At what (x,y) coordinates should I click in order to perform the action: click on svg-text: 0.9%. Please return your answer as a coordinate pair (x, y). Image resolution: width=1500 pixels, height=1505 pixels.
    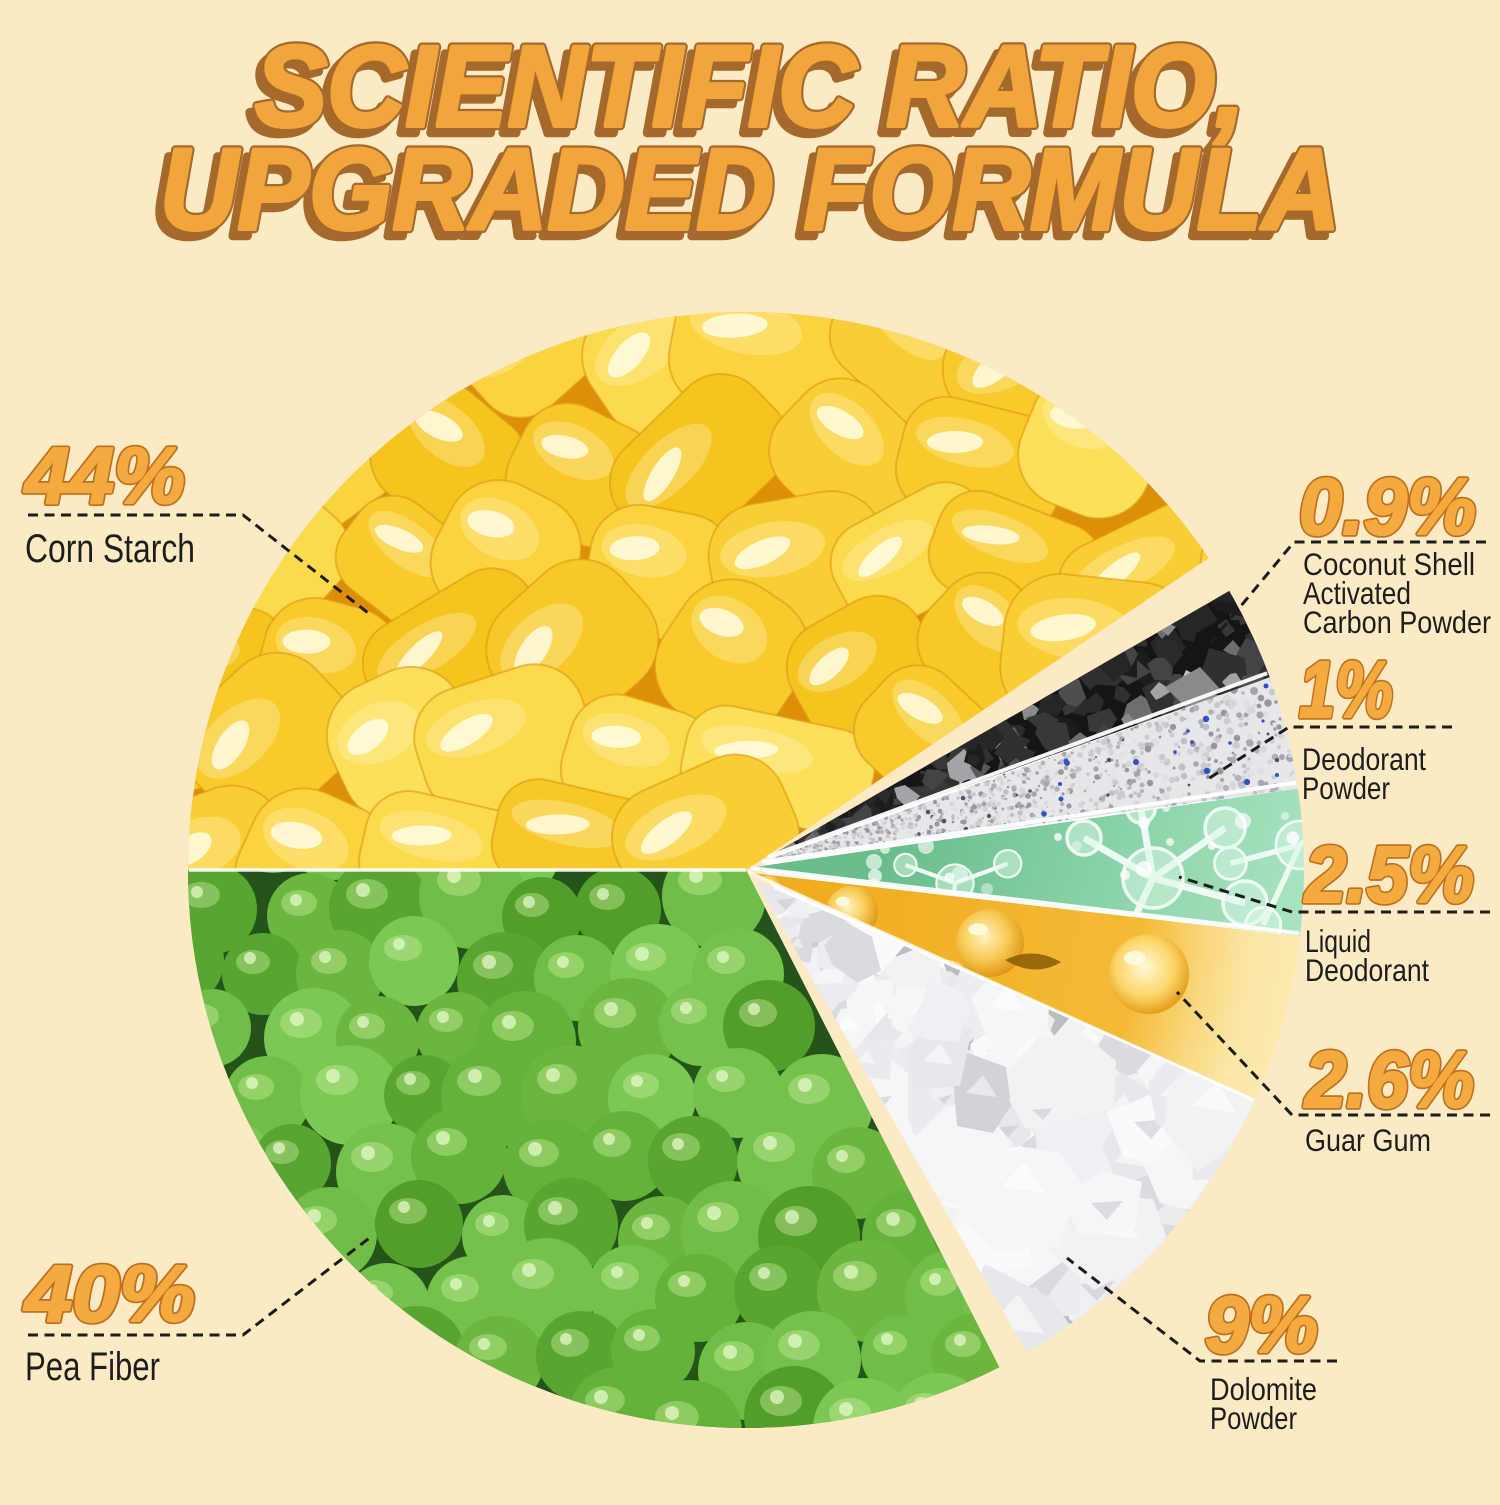
    Looking at the image, I should click on (1387, 506).